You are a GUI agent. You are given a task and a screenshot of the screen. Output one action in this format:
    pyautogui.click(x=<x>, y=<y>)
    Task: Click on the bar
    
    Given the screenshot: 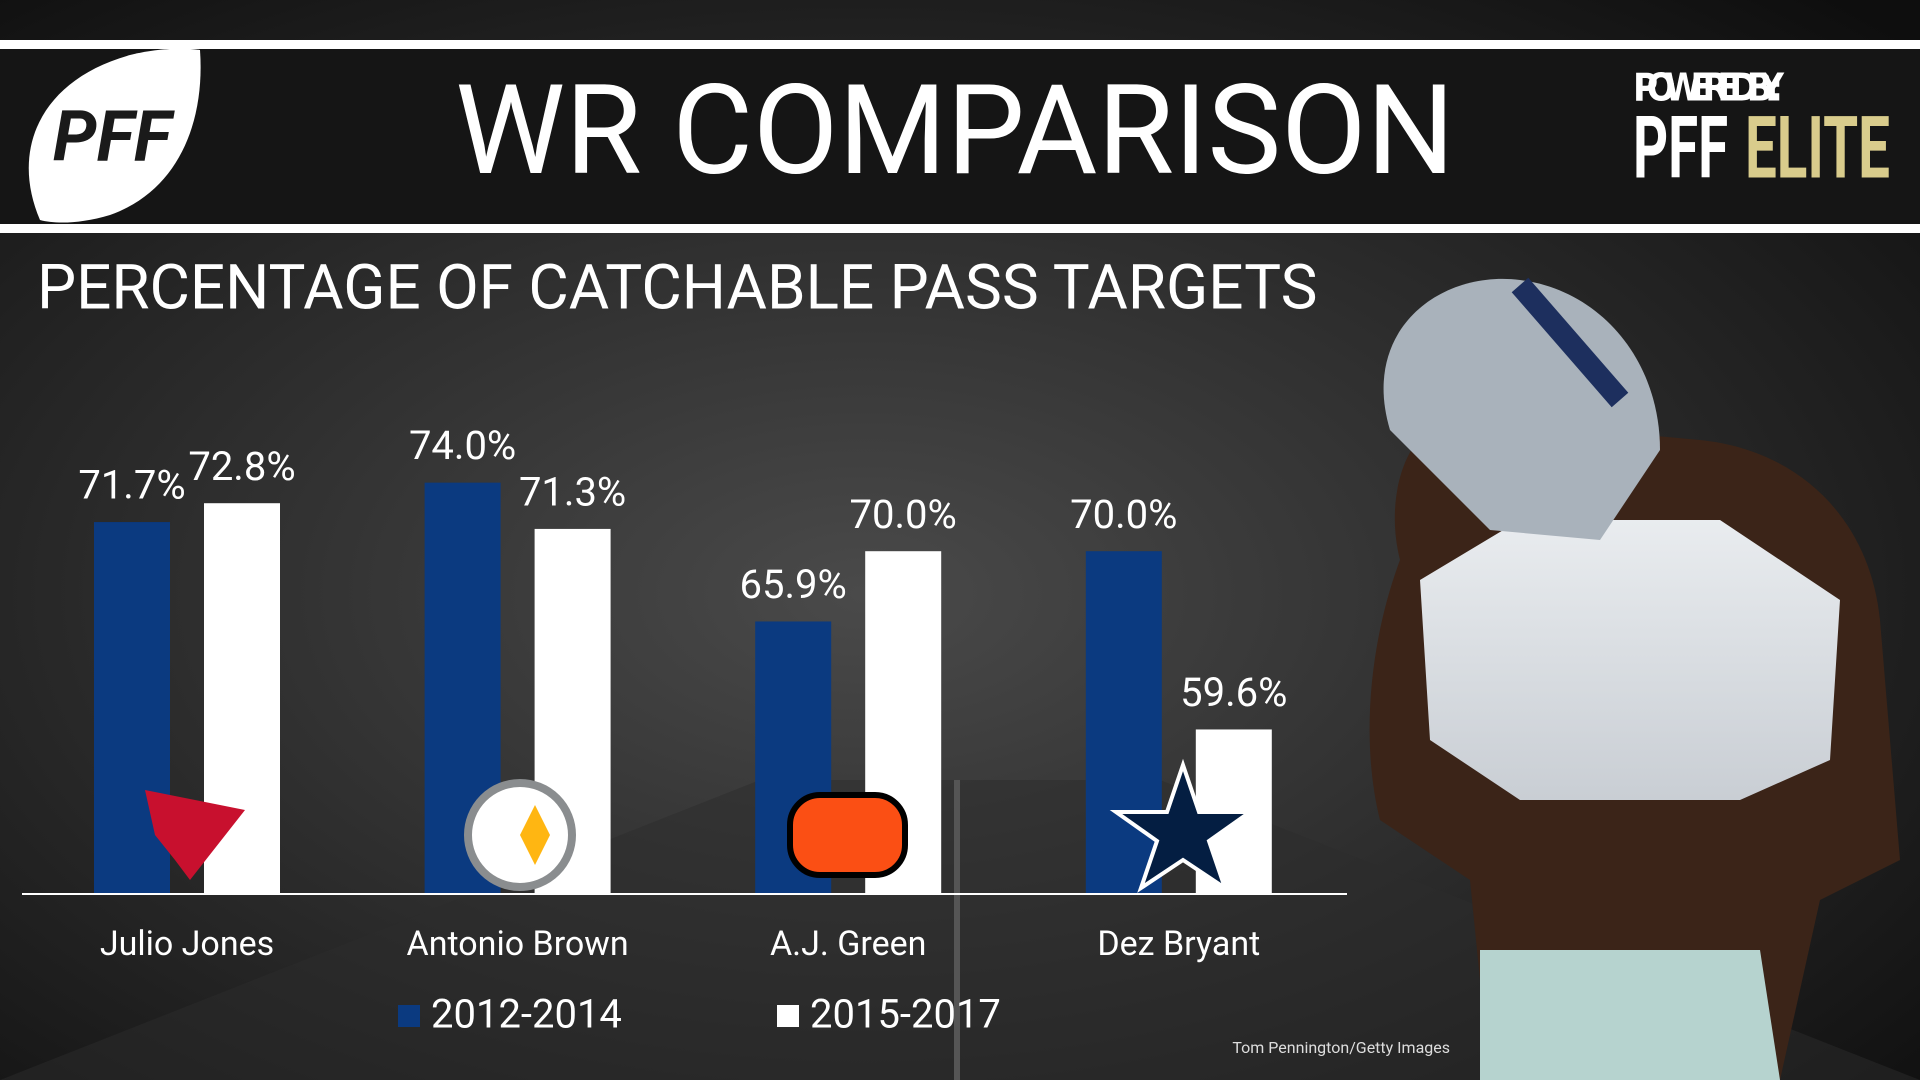 What is the action you would take?
    pyautogui.click(x=1123, y=722)
    